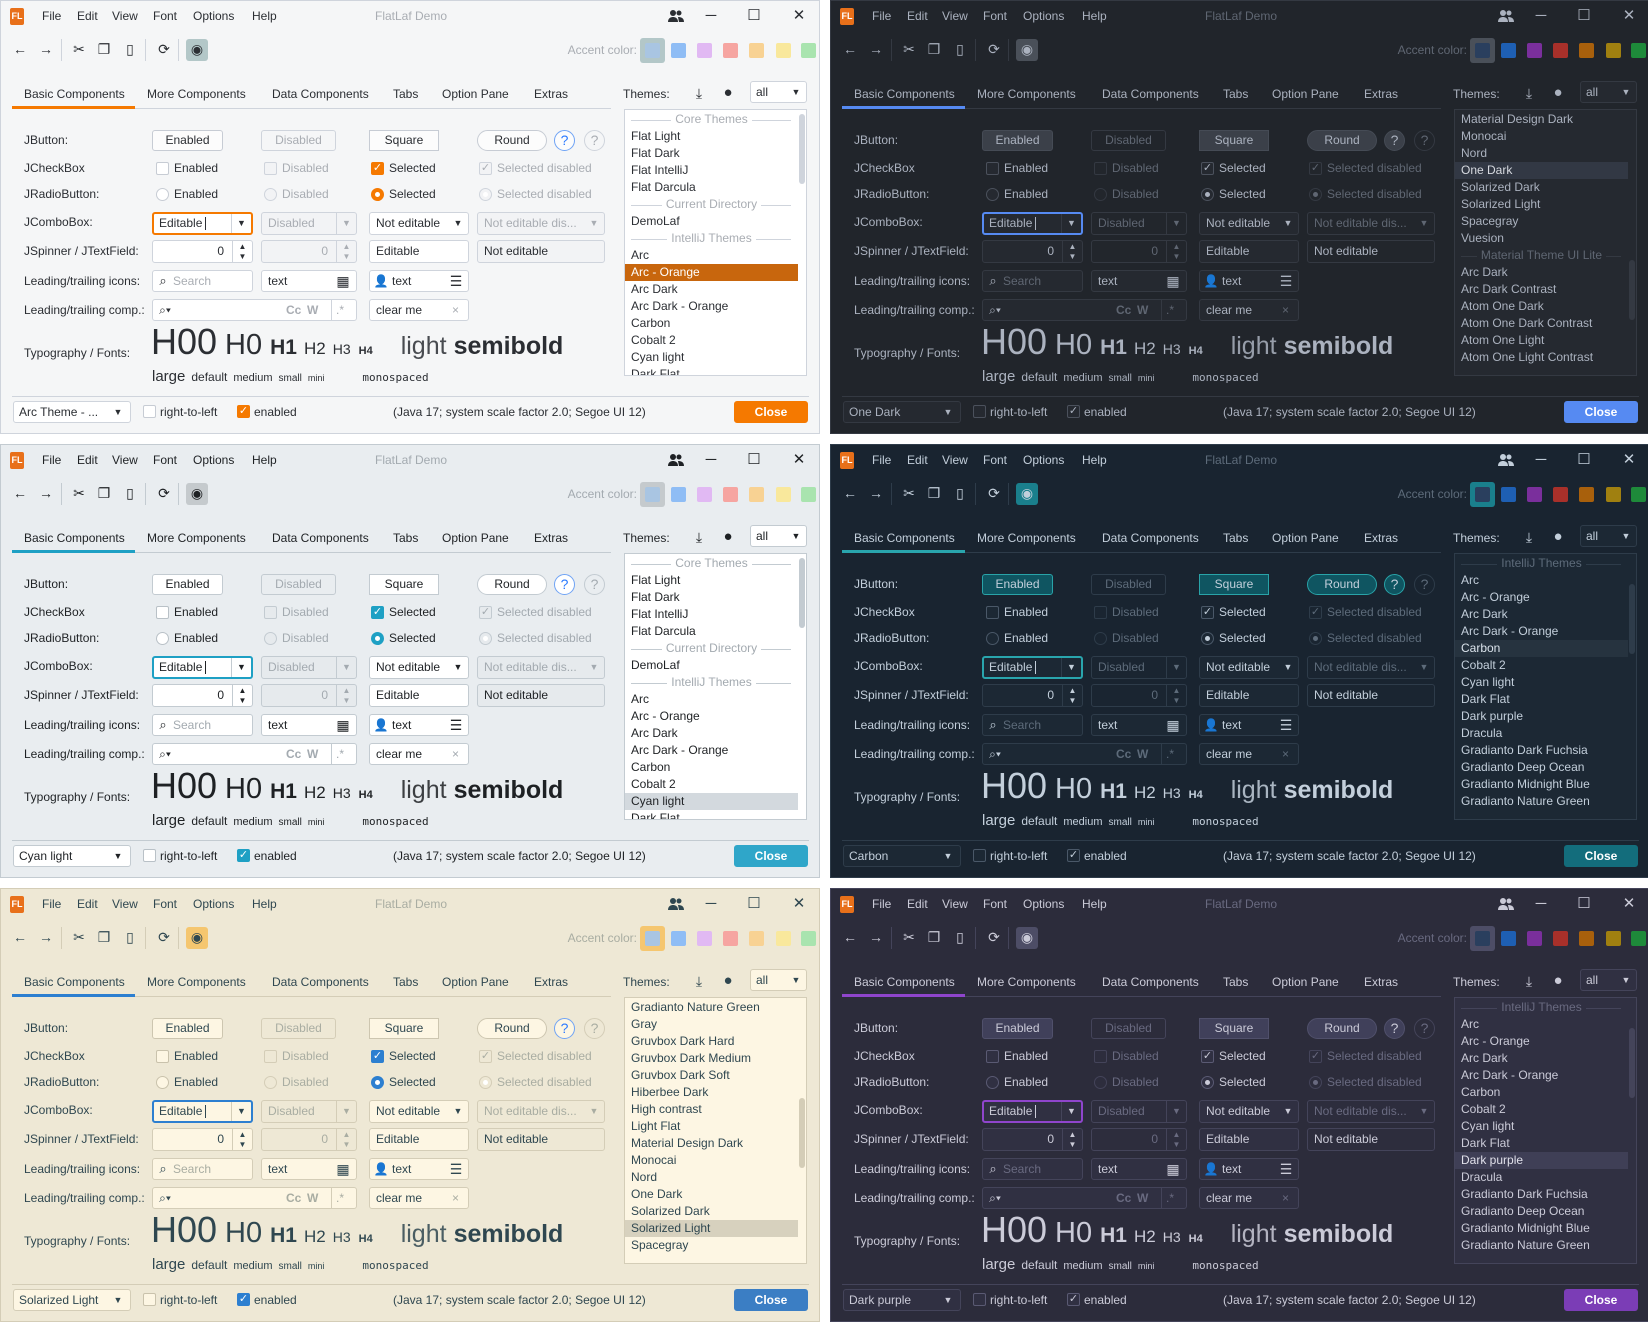 The image size is (1648, 1322). What do you see at coordinates (778, 980) in the screenshot?
I see `themes-filter-combo: all ▼` at bounding box center [778, 980].